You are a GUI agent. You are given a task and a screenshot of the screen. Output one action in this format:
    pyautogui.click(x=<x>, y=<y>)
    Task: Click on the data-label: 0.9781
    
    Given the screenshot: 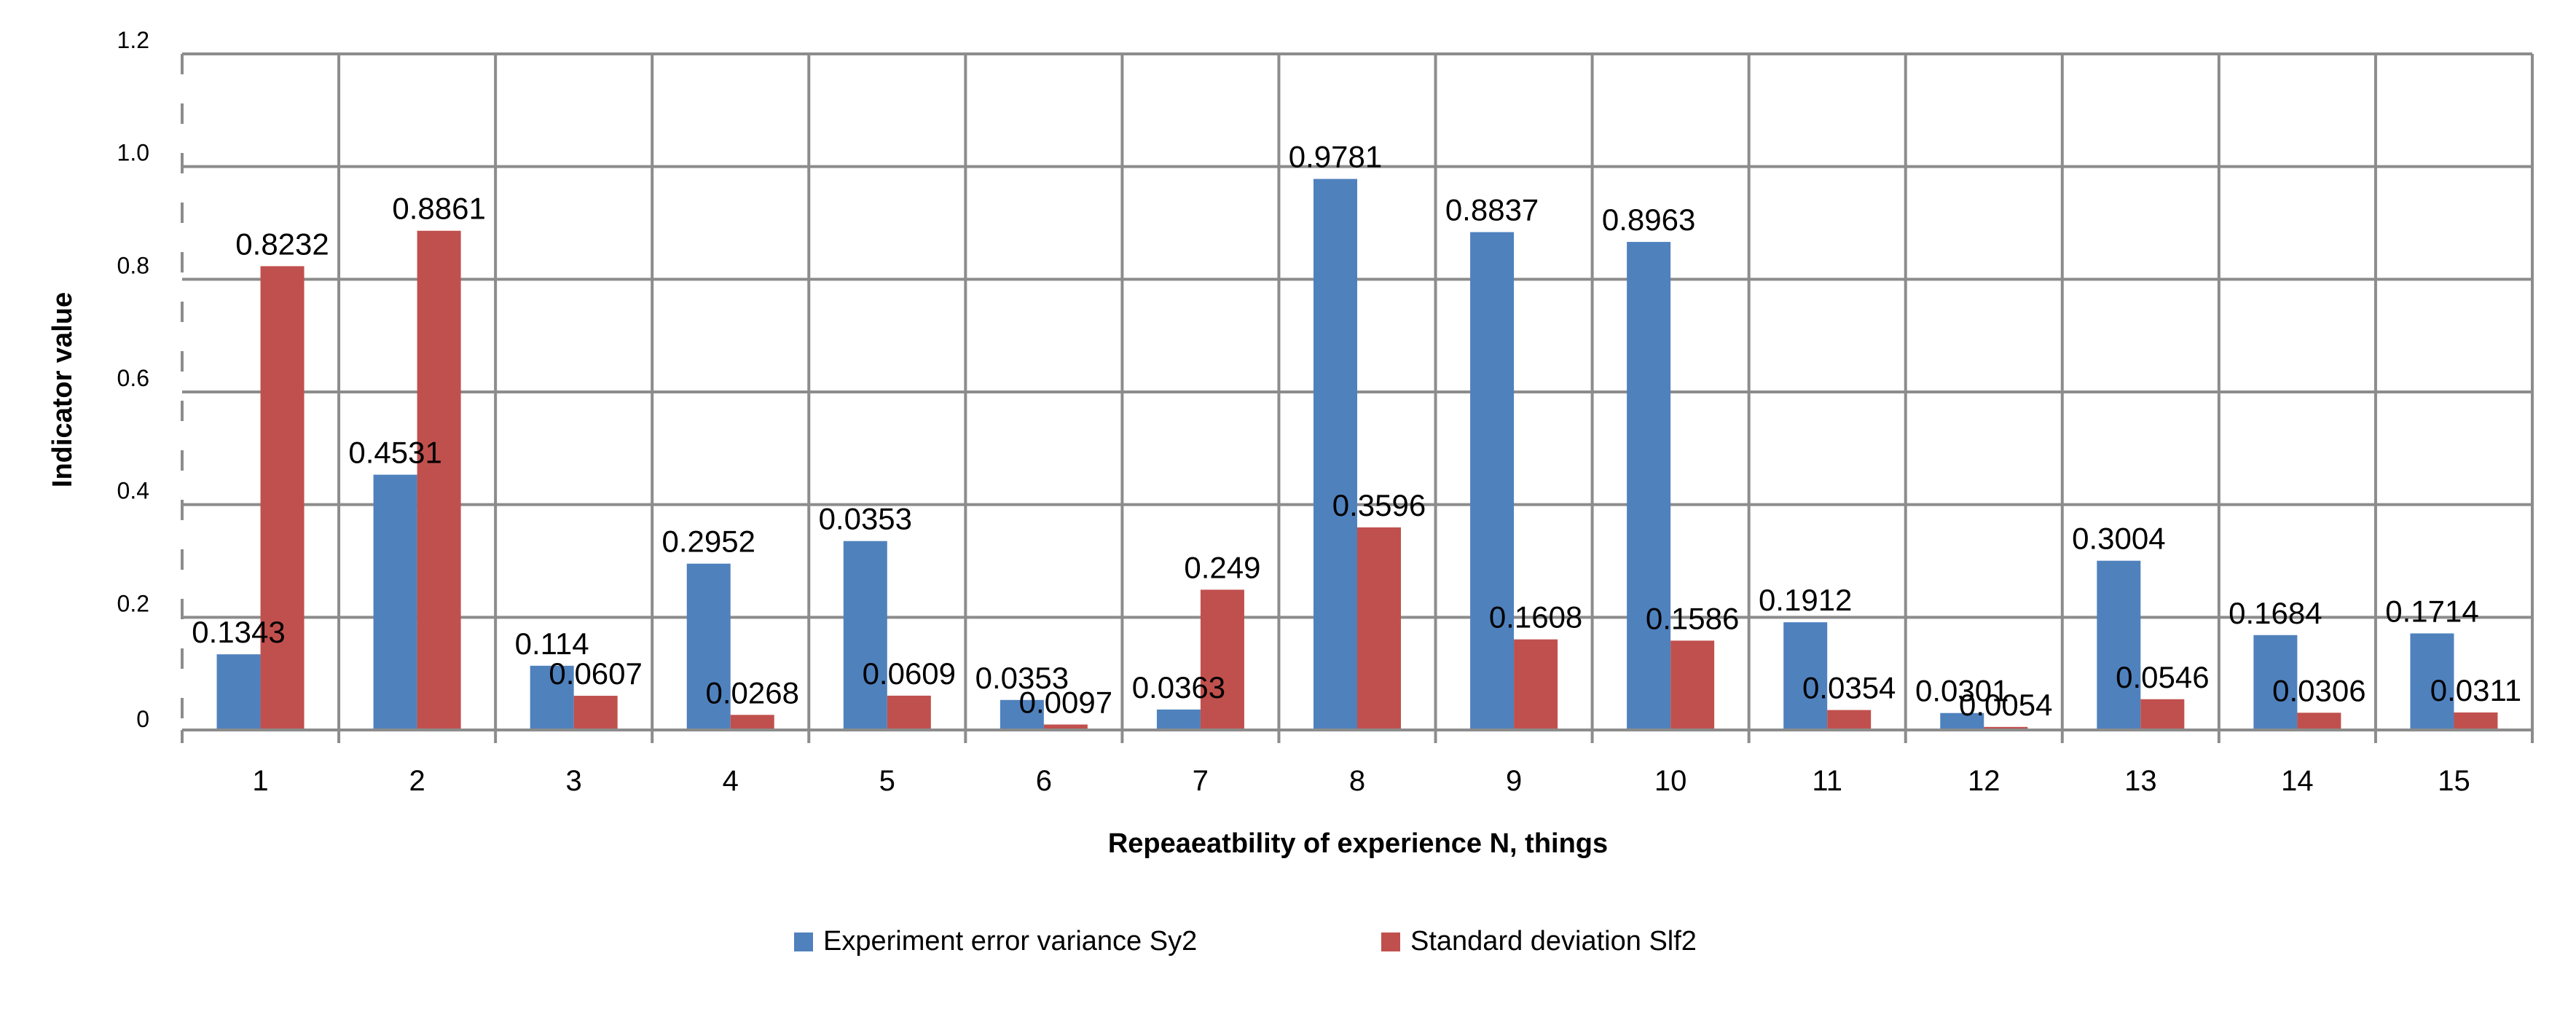 What is the action you would take?
    pyautogui.click(x=1335, y=157)
    